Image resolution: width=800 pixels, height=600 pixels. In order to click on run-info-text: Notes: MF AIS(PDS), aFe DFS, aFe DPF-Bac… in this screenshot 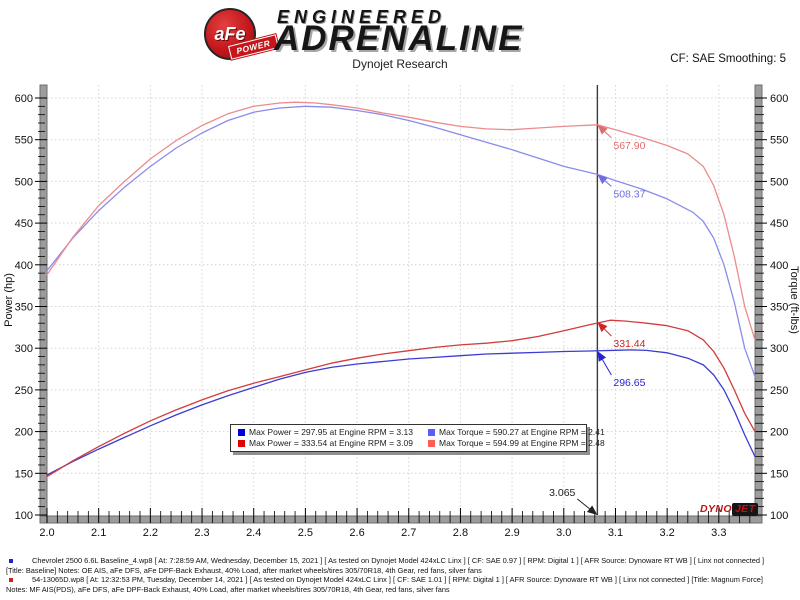, I will do `click(228, 589)`.